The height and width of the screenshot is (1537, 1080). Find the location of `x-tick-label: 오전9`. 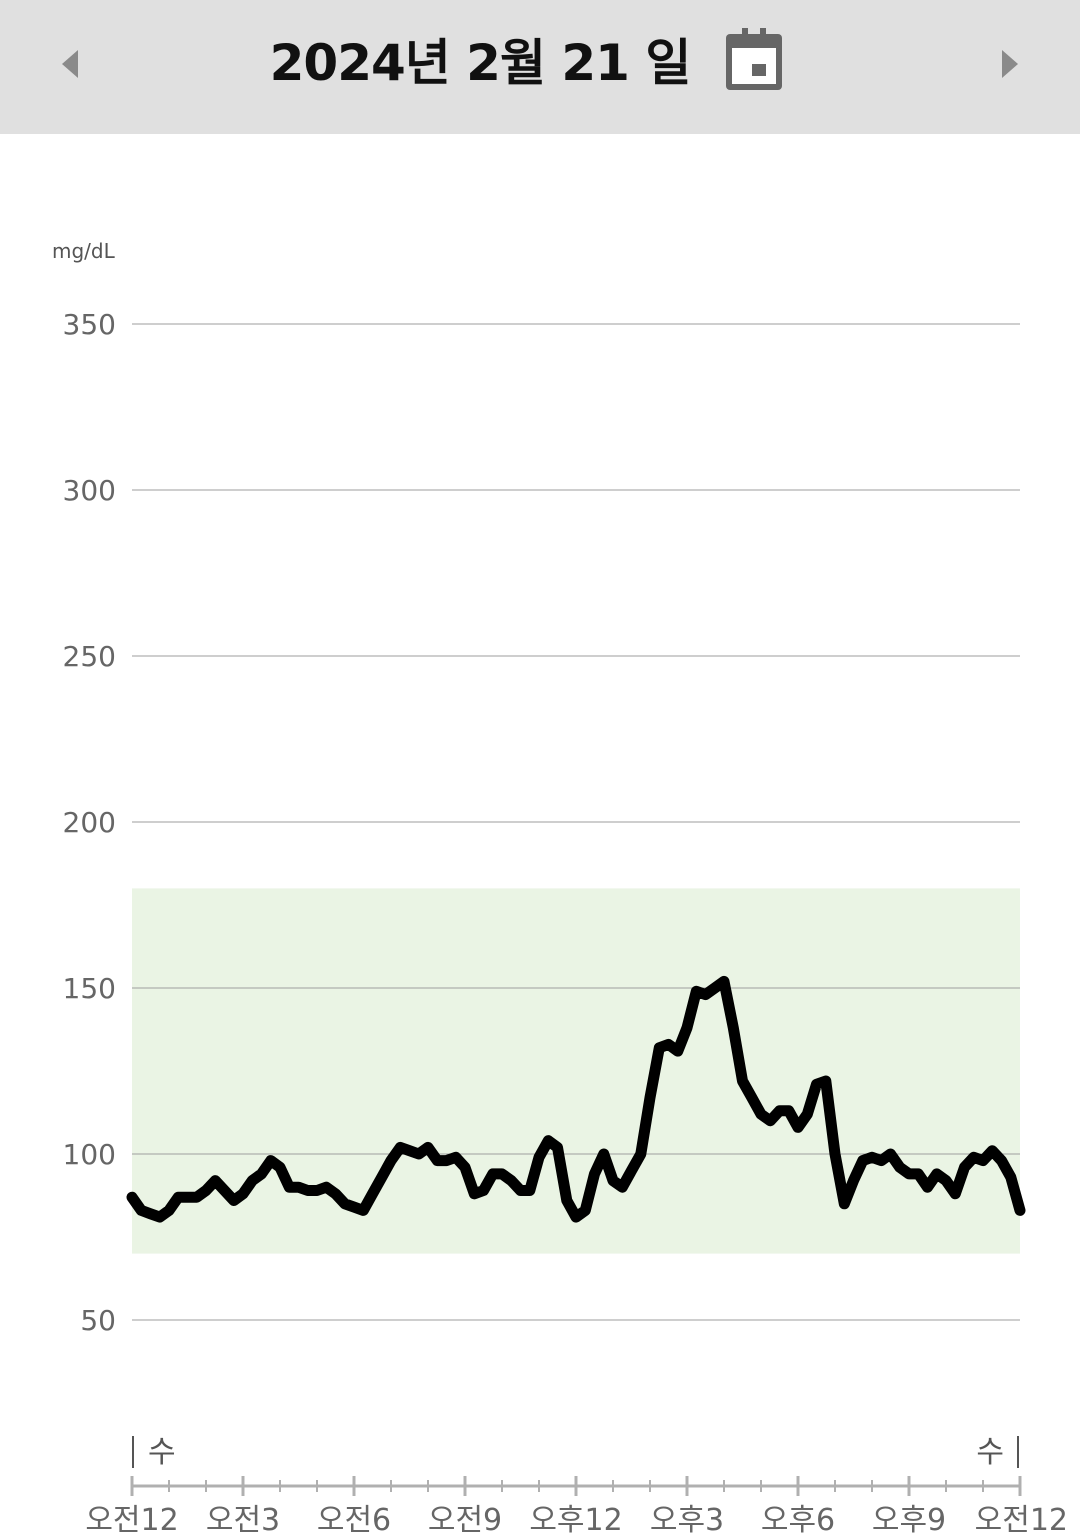

x-tick-label: 오전9 is located at coordinates (465, 1520).